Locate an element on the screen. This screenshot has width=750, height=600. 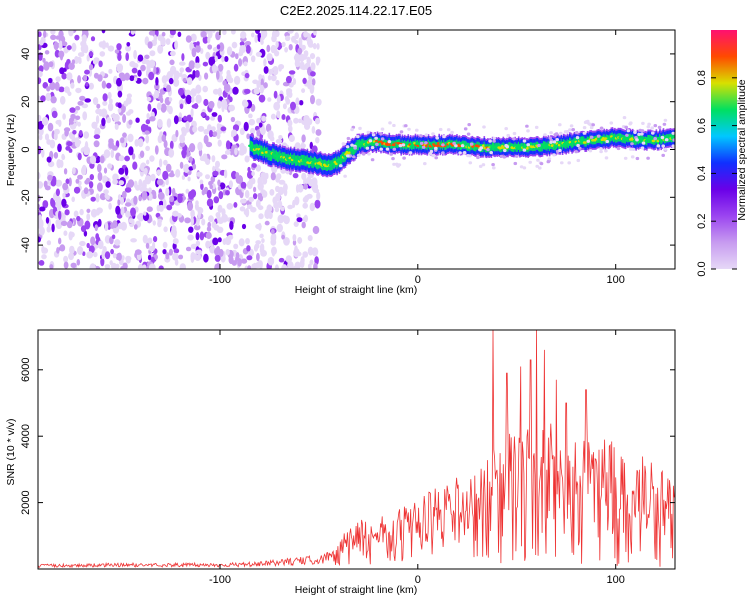
x-tick-label: 100 is located at coordinates (616, 580).